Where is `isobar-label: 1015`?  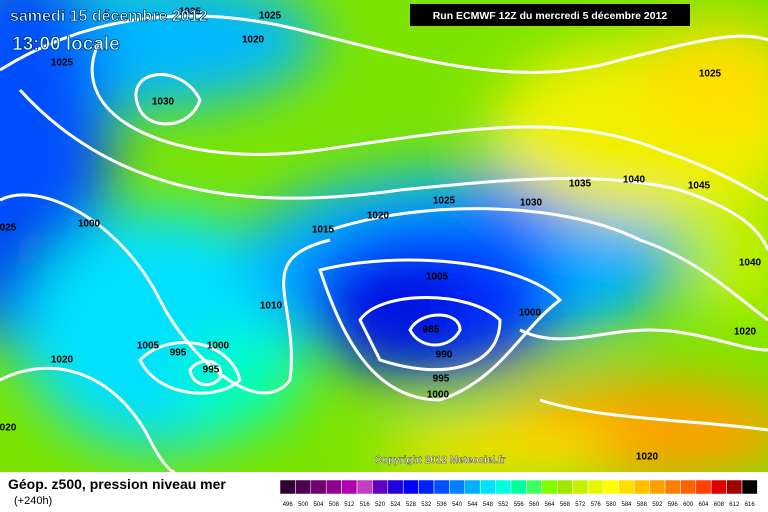
isobar-label: 1015 is located at coordinates (323, 230).